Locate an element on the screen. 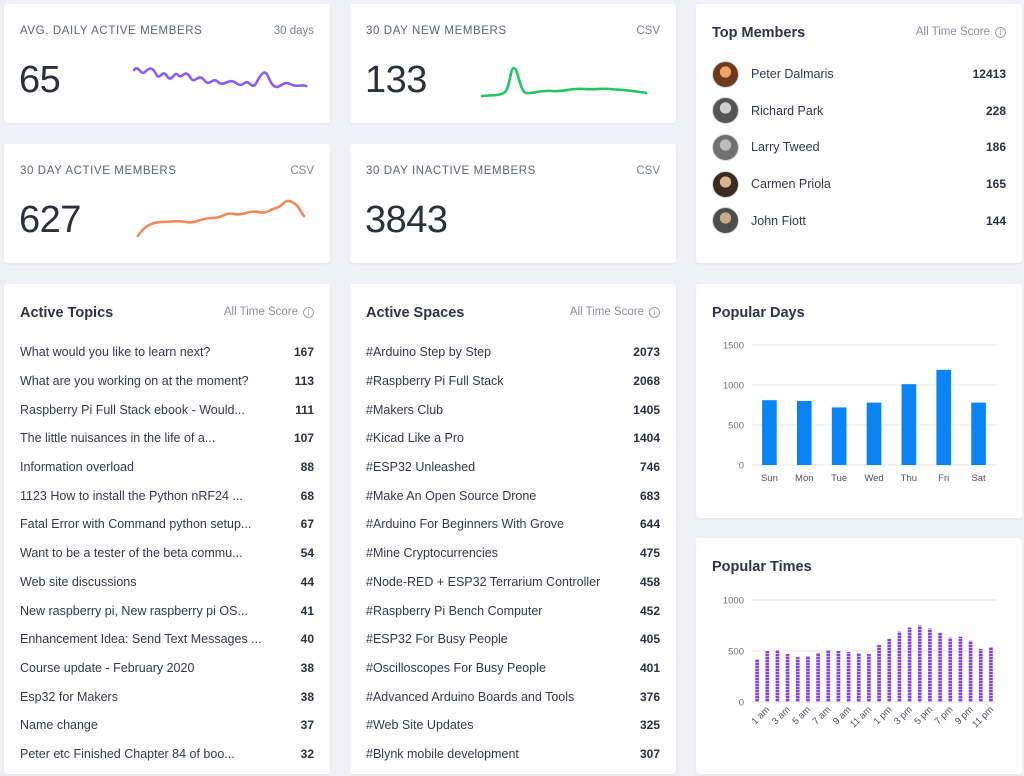  item-name: Esp32 for Makers is located at coordinates (69, 696).